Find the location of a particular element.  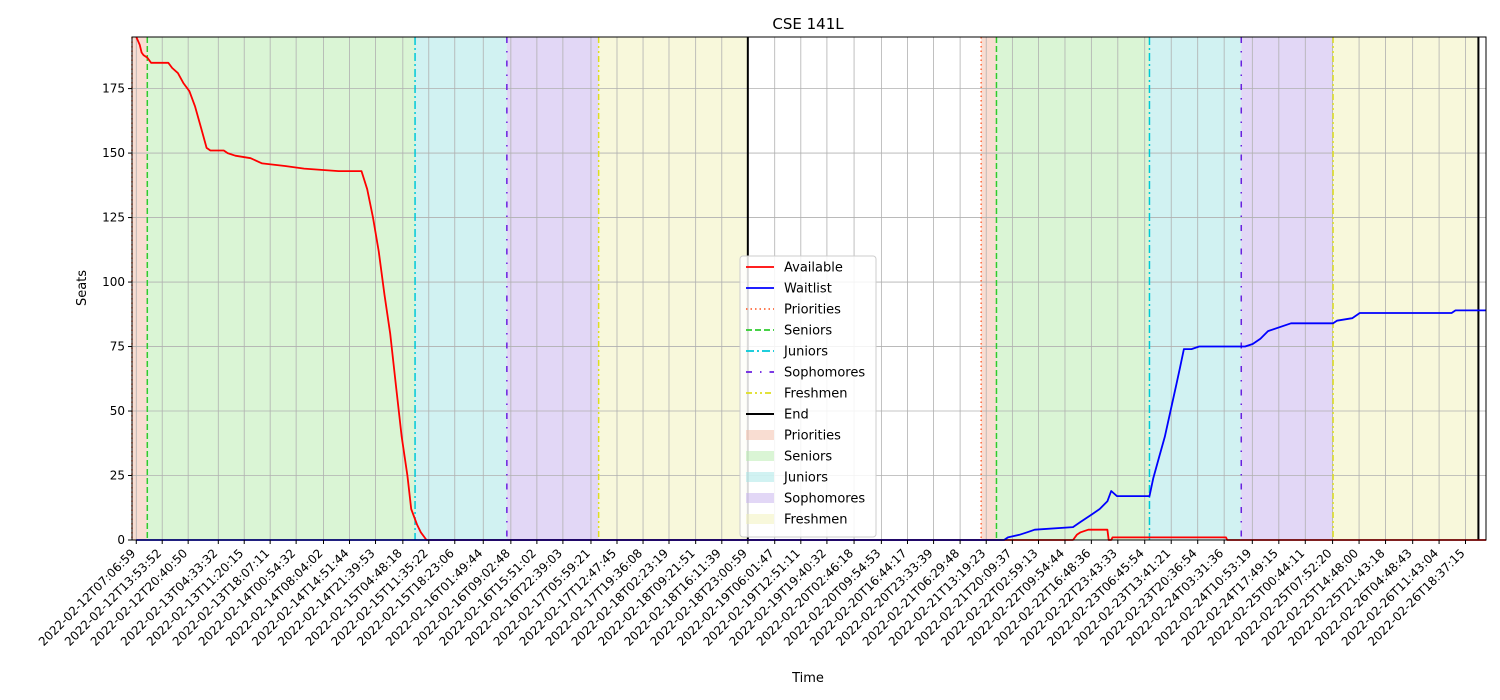

legend-patch-priorities is located at coordinates (760, 435).